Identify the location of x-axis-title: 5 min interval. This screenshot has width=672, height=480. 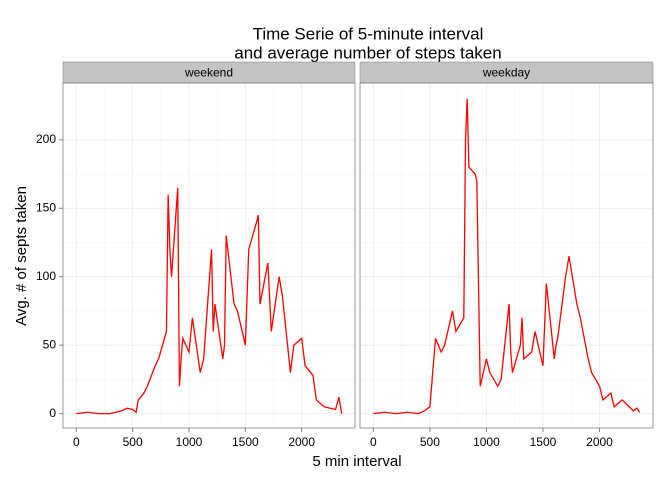
(356, 461).